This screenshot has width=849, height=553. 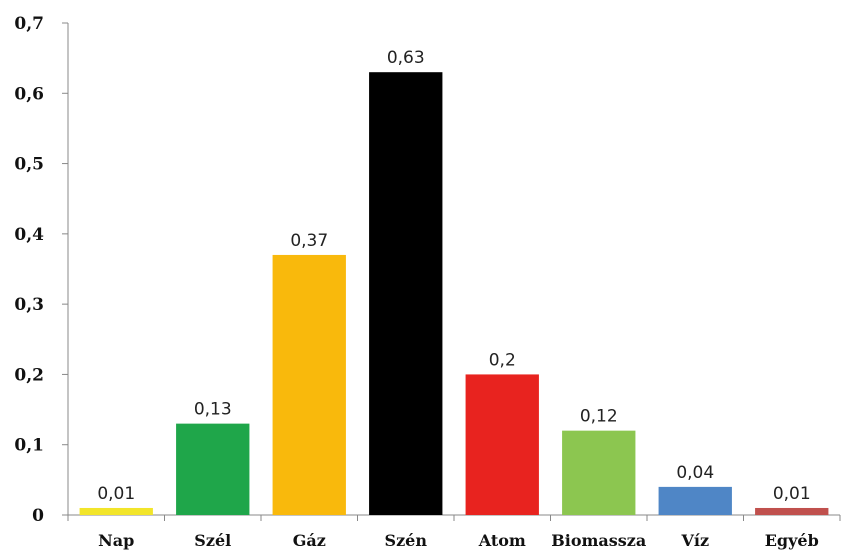 I want to click on y-tick-label: 0,6, so click(x=29, y=94).